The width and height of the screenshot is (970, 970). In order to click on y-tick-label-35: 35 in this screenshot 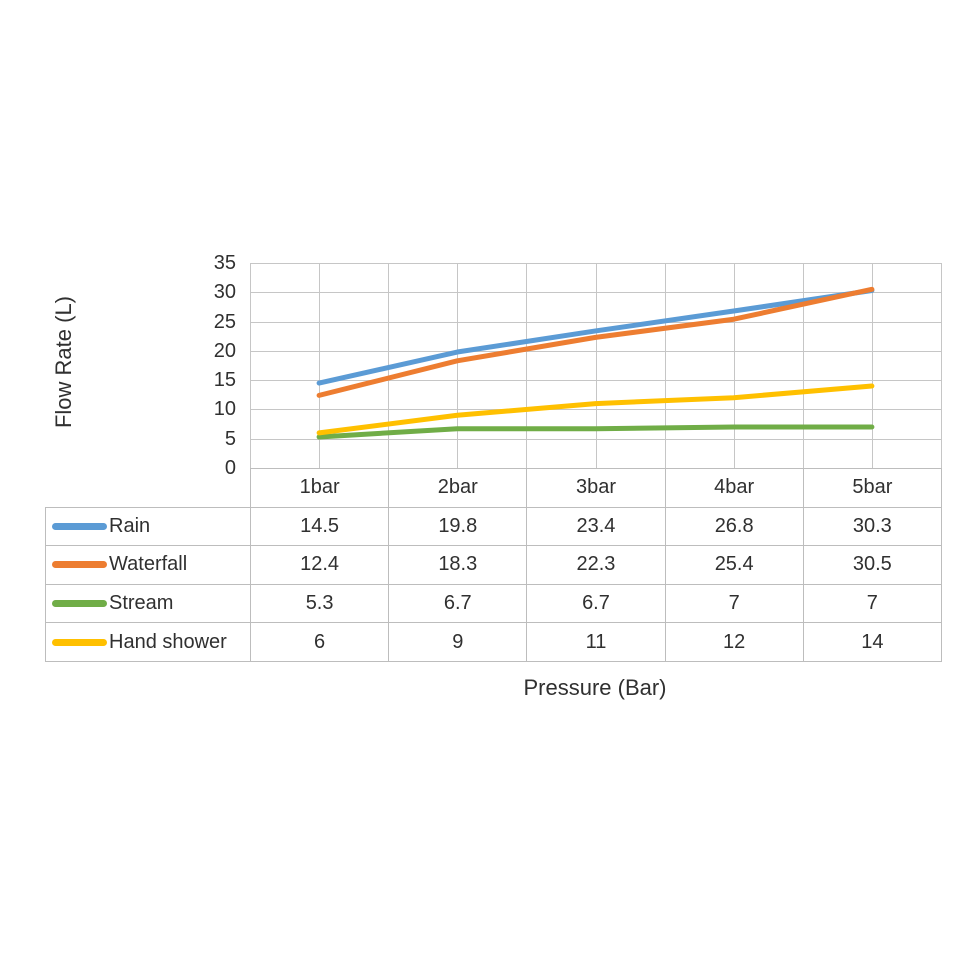, I will do `click(224, 263)`.